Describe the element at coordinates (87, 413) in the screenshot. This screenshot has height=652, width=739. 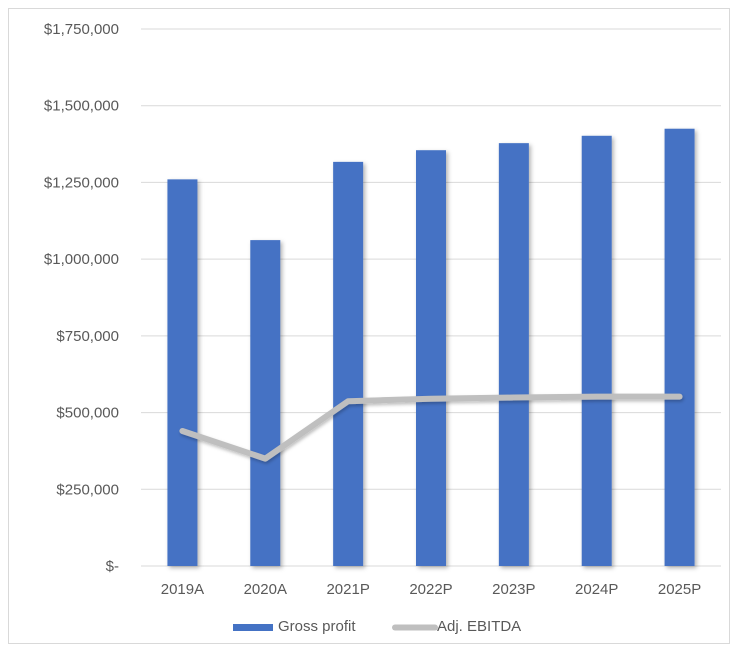
I see `y-tick-label: $500,000` at that location.